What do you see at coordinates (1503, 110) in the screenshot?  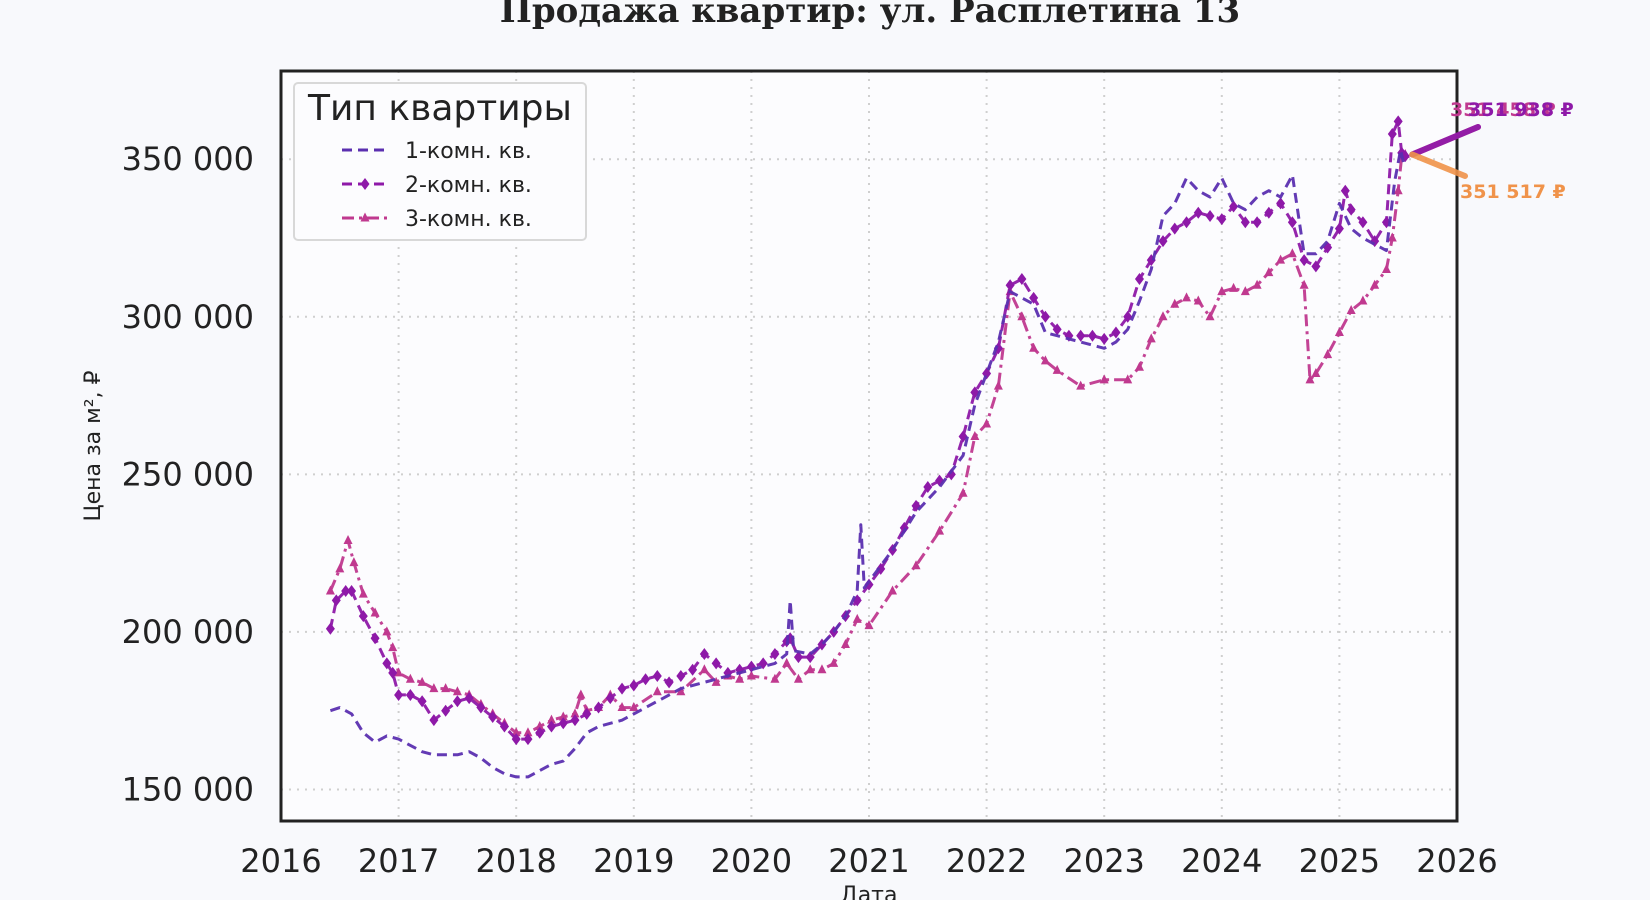 I see `annotation-label: 351 458 ₽` at bounding box center [1503, 110].